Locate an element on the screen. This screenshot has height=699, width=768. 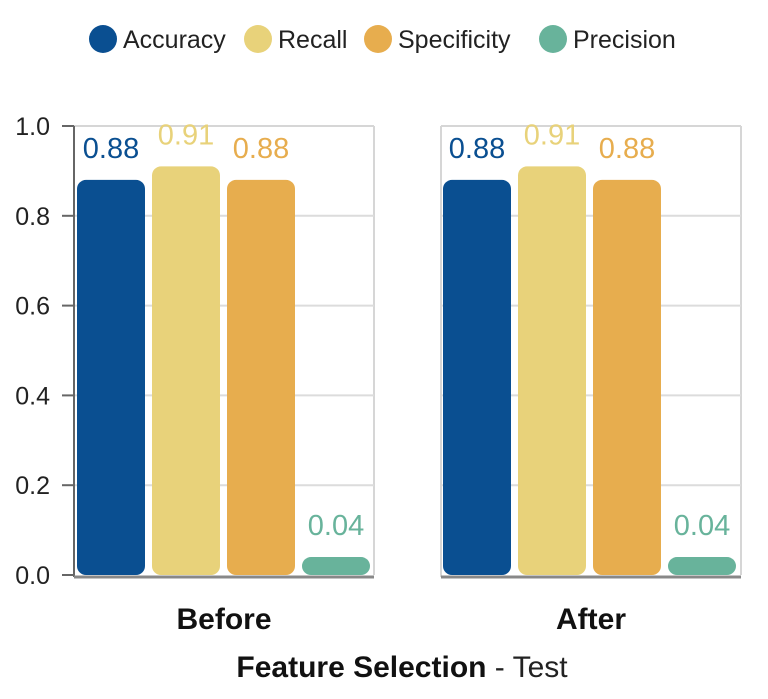
legend-item-recall: Recall is located at coordinates (295, 39).